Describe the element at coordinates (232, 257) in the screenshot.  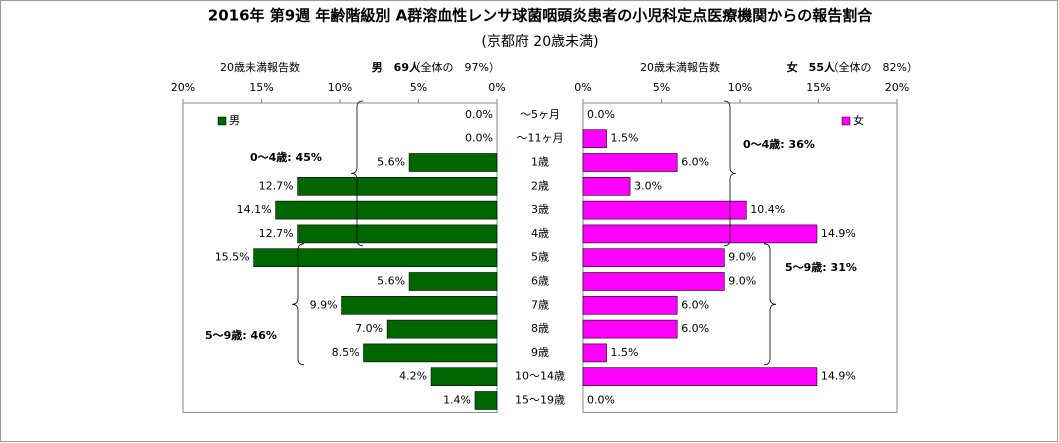
I see `value-label: 15.5%` at that location.